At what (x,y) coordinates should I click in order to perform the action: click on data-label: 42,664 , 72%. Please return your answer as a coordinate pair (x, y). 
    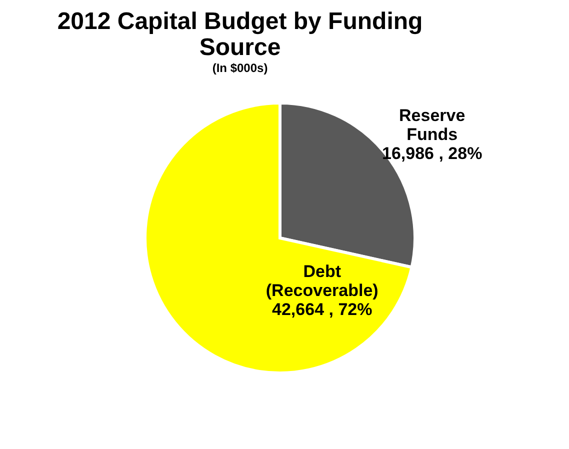
    Looking at the image, I should click on (322, 309).